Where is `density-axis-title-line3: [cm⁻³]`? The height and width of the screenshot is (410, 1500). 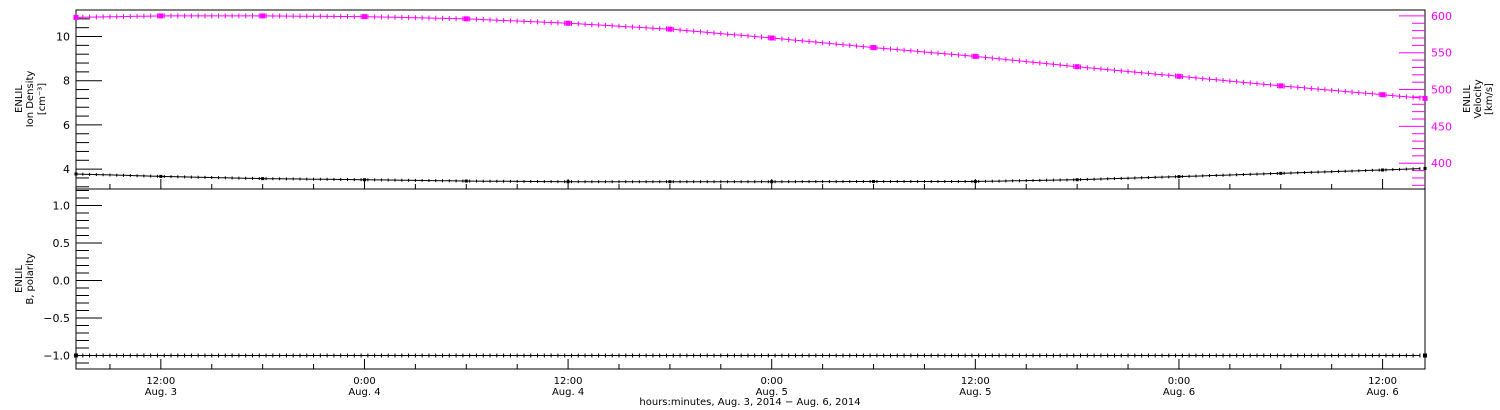 density-axis-title-line3: [cm⁻³] is located at coordinates (42, 99).